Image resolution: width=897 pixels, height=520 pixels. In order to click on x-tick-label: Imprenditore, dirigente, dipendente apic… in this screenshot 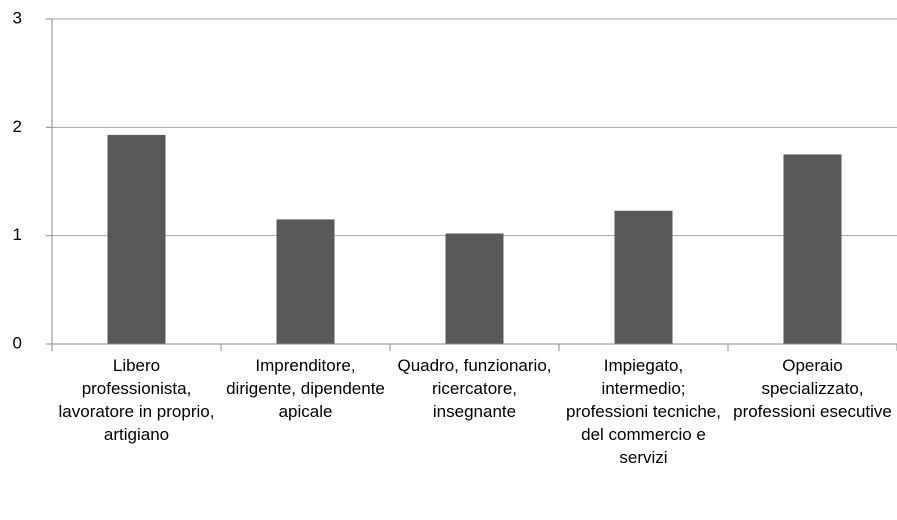, I will do `click(305, 388)`.